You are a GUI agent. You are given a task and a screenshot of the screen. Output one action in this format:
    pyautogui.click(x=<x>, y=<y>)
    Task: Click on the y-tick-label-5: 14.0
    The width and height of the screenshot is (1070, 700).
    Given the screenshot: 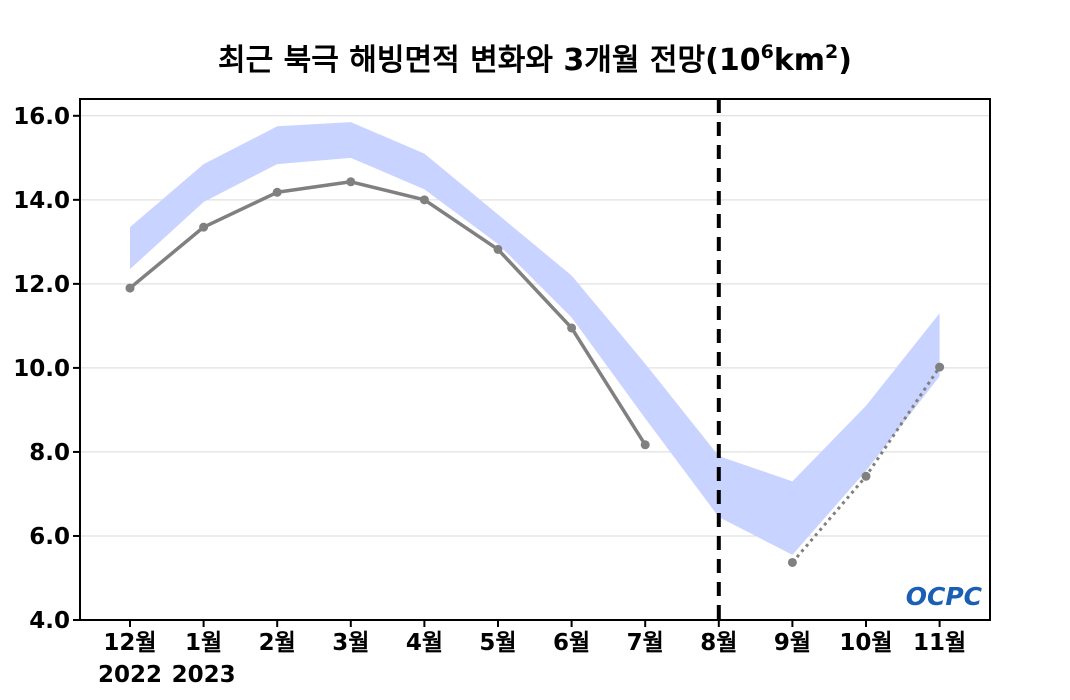 What is the action you would take?
    pyautogui.click(x=41, y=201)
    